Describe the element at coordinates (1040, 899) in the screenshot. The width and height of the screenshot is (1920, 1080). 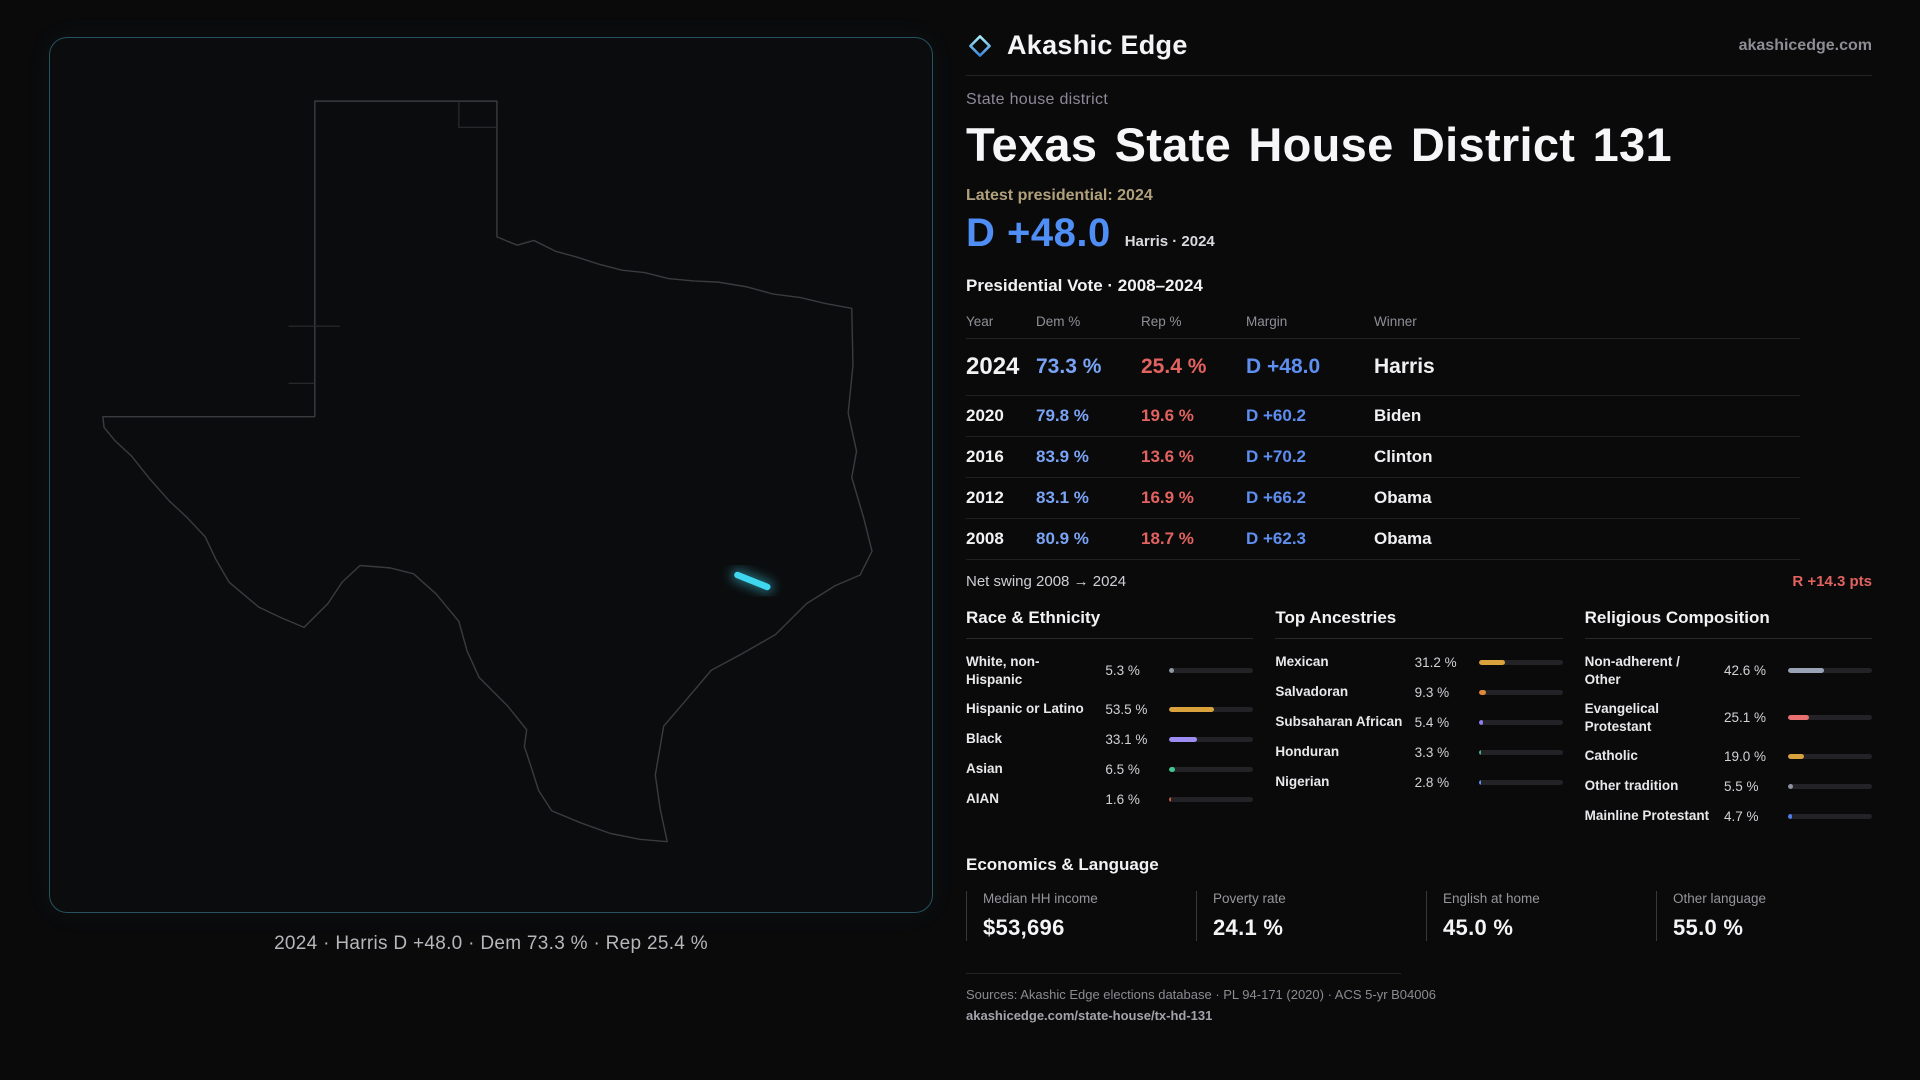
I see `stat-label: Median HH income` at that location.